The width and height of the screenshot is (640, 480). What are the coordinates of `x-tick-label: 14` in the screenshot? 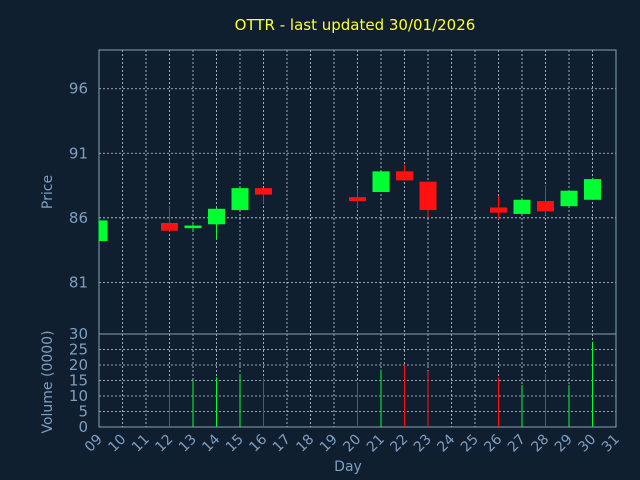 It's located at (211, 443).